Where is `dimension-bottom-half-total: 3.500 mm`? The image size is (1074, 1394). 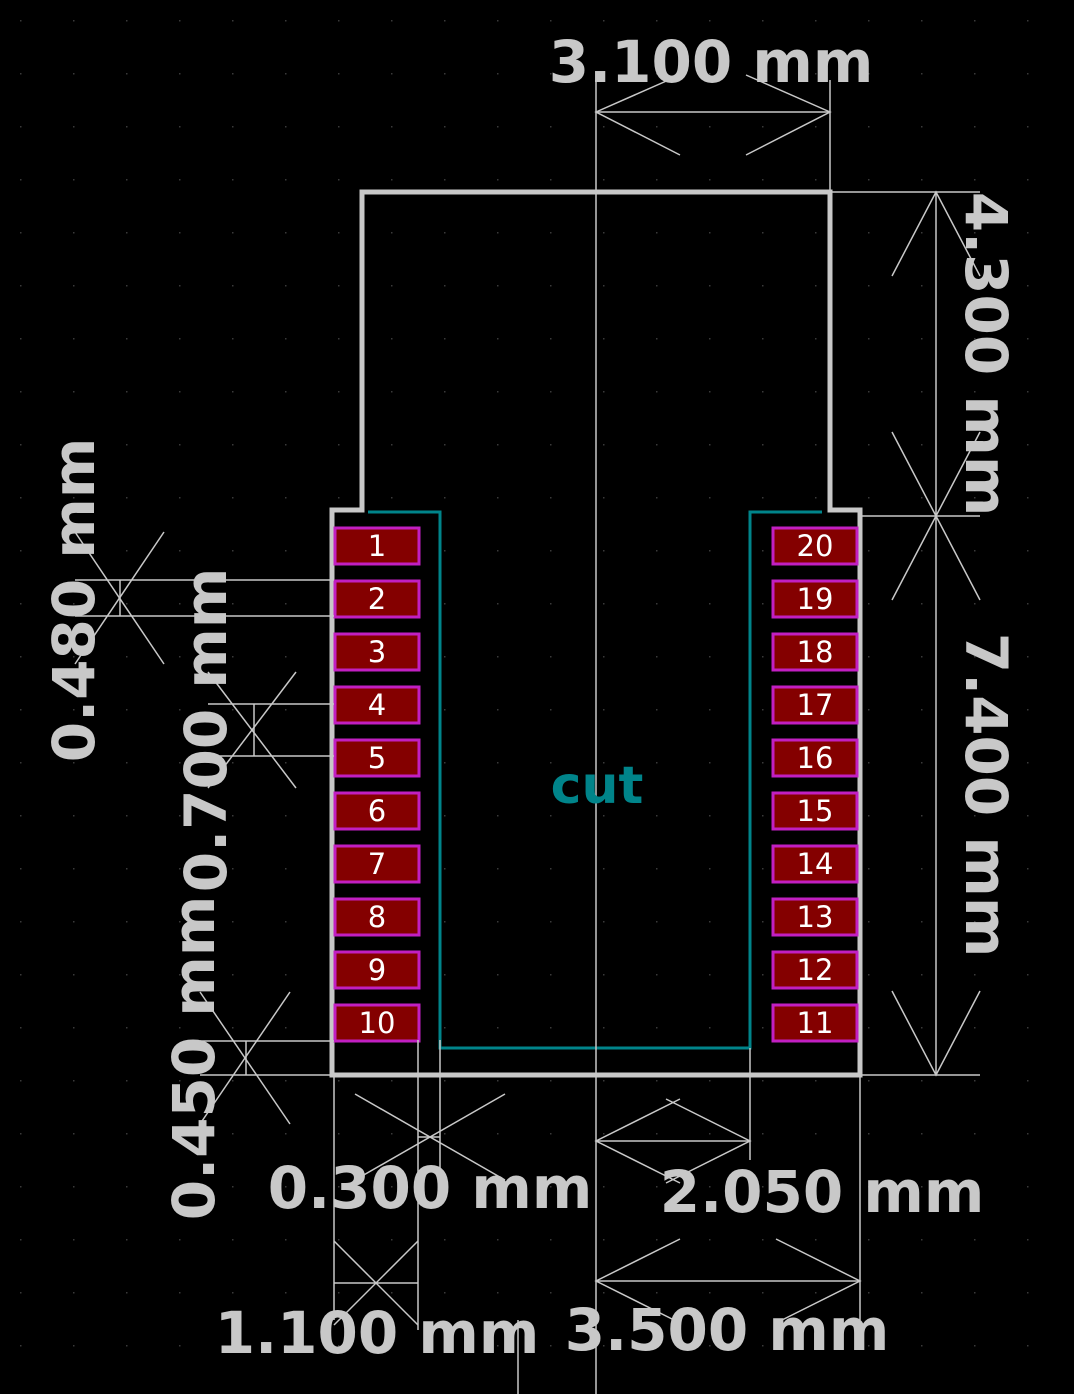 dimension-bottom-half-total: 3.500 mm is located at coordinates (727, 1220).